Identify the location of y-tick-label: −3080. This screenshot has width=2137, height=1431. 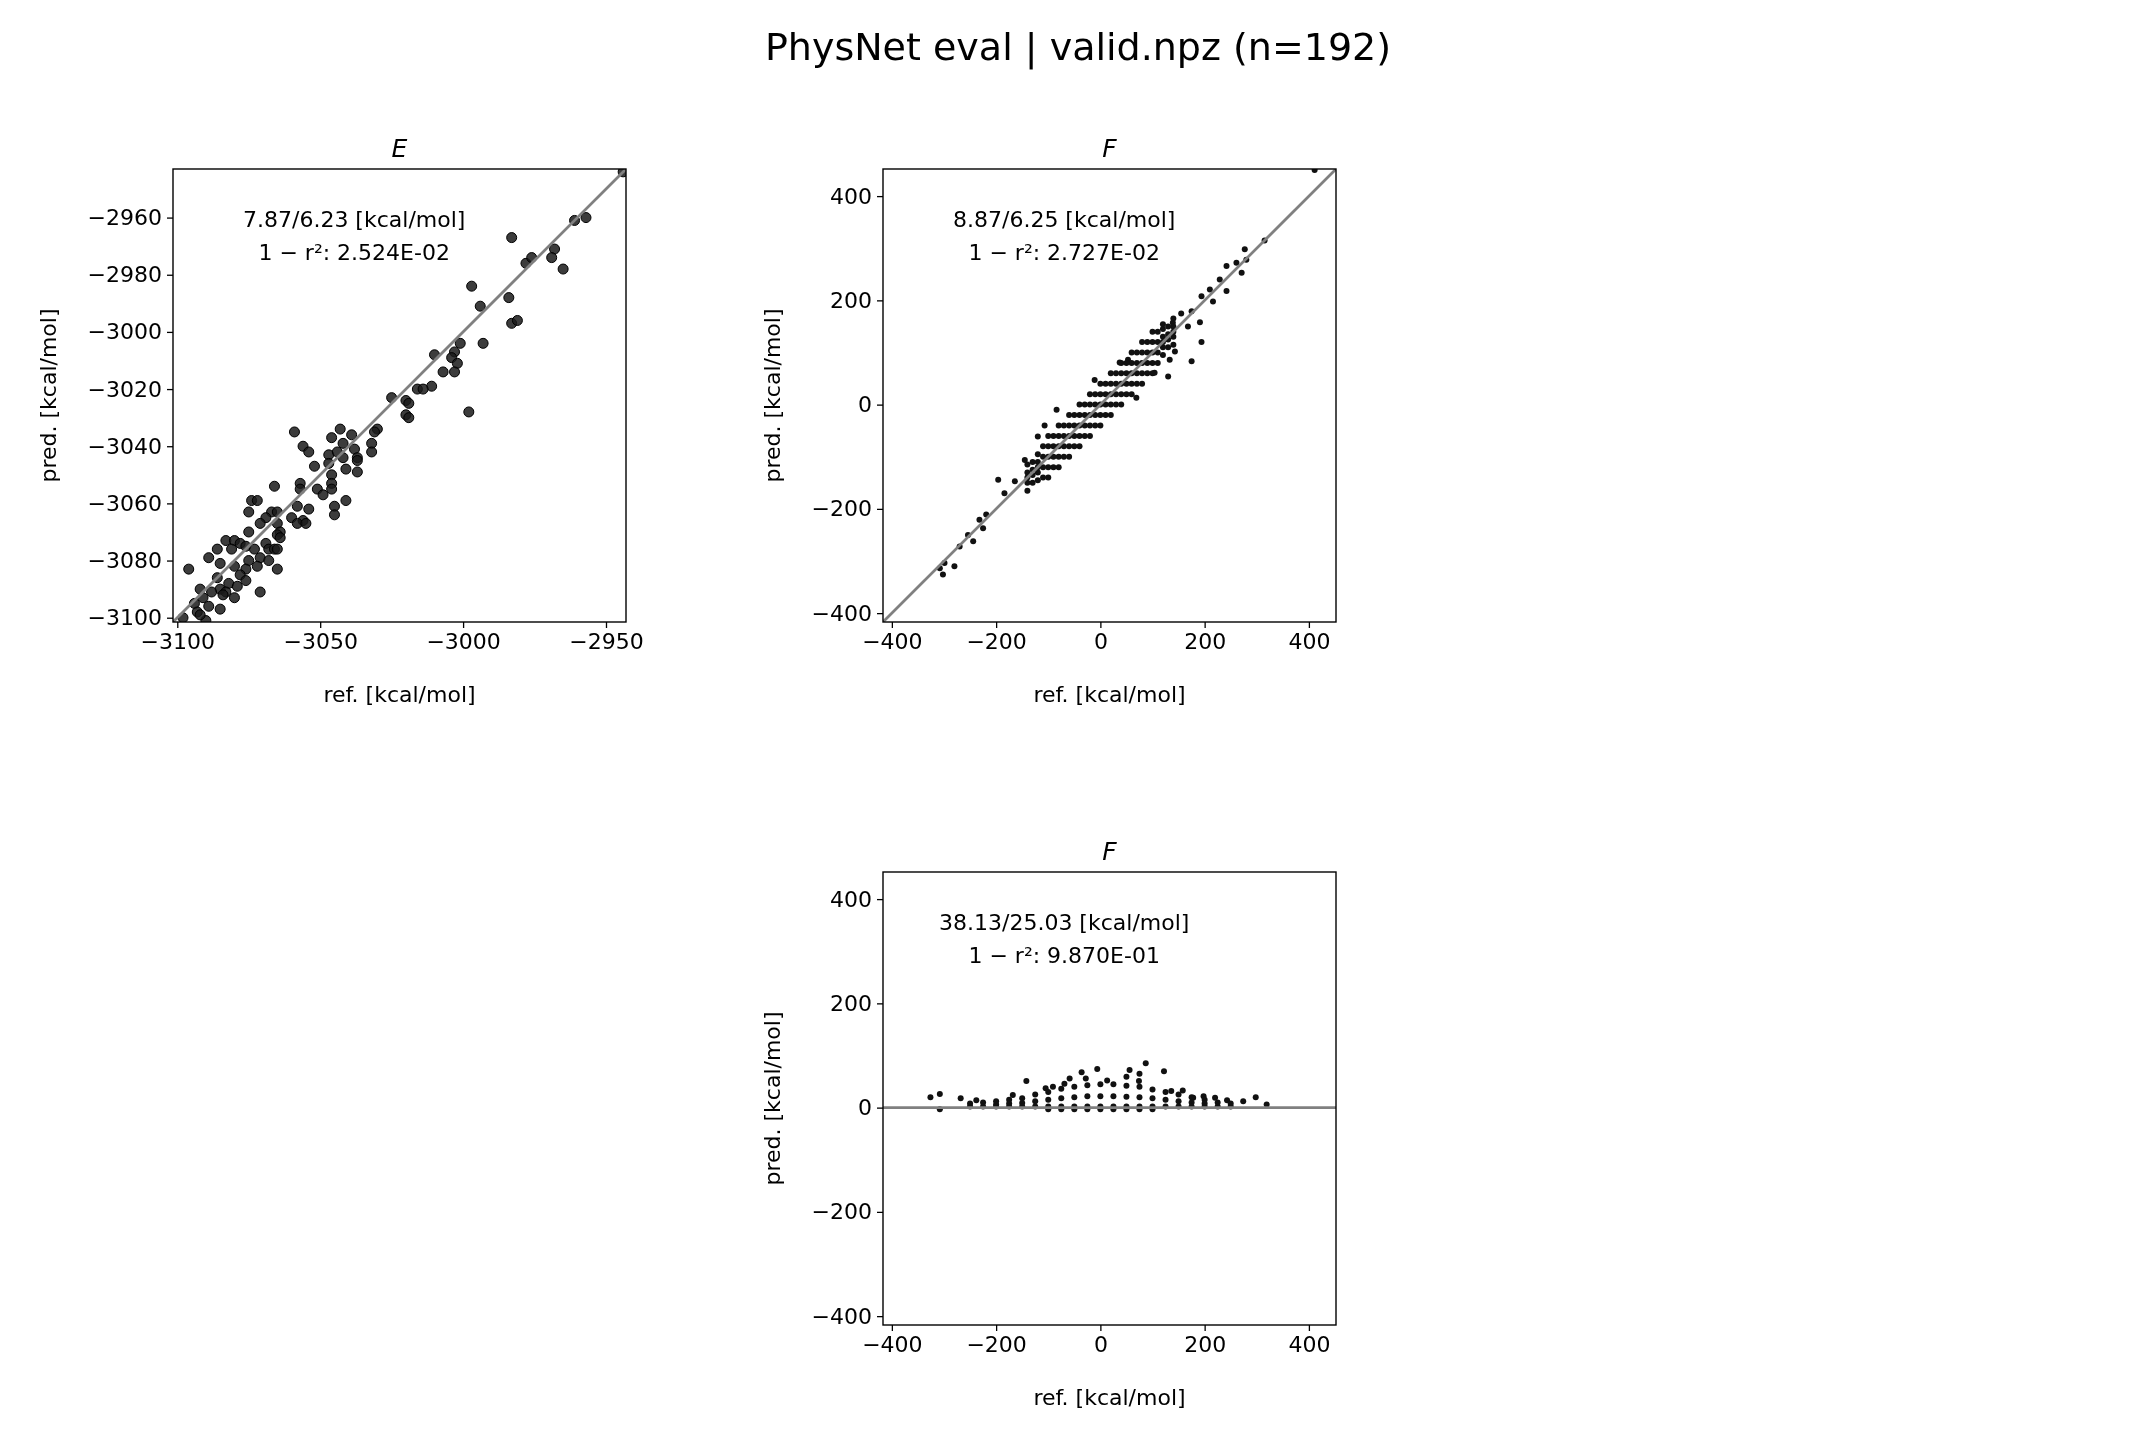
(124, 561).